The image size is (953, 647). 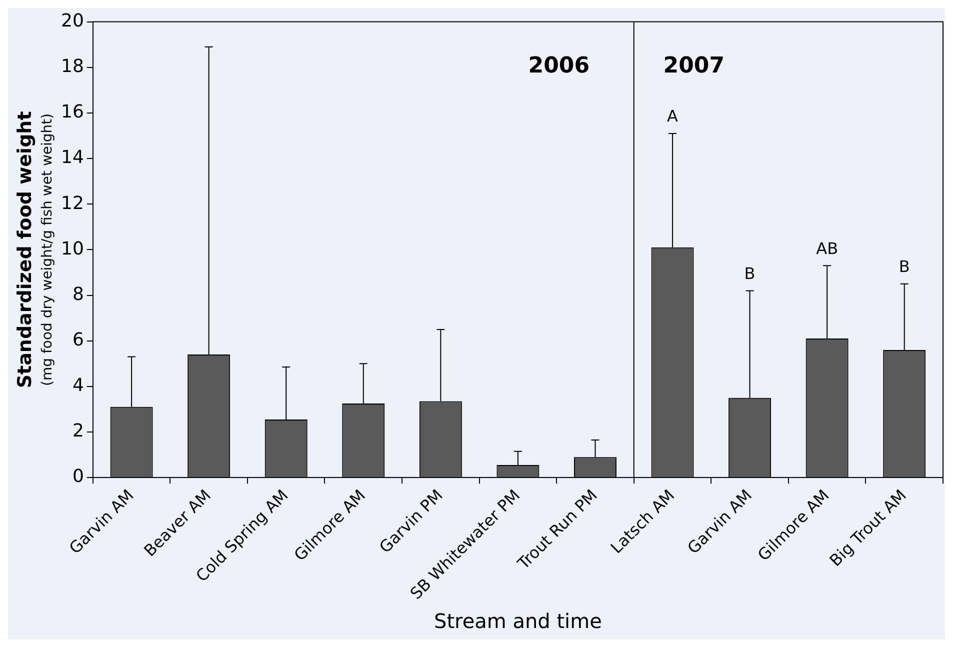 What do you see at coordinates (518, 621) in the screenshot?
I see `x-axis-title: Stream and time` at bounding box center [518, 621].